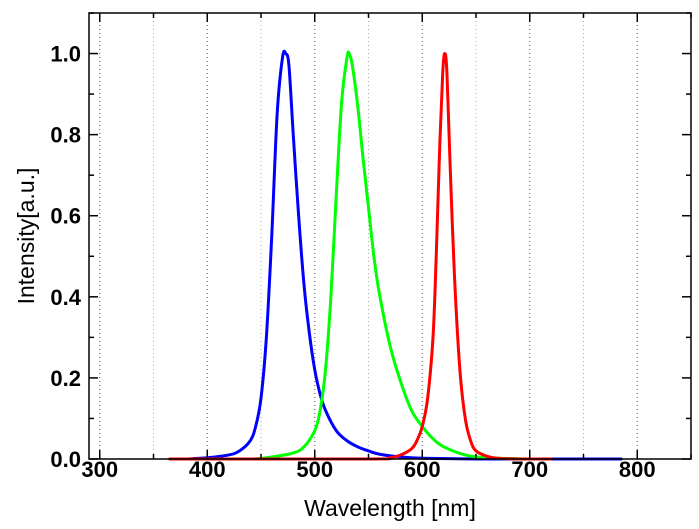  I want to click on y-tick-label: 0.4, so click(65, 297).